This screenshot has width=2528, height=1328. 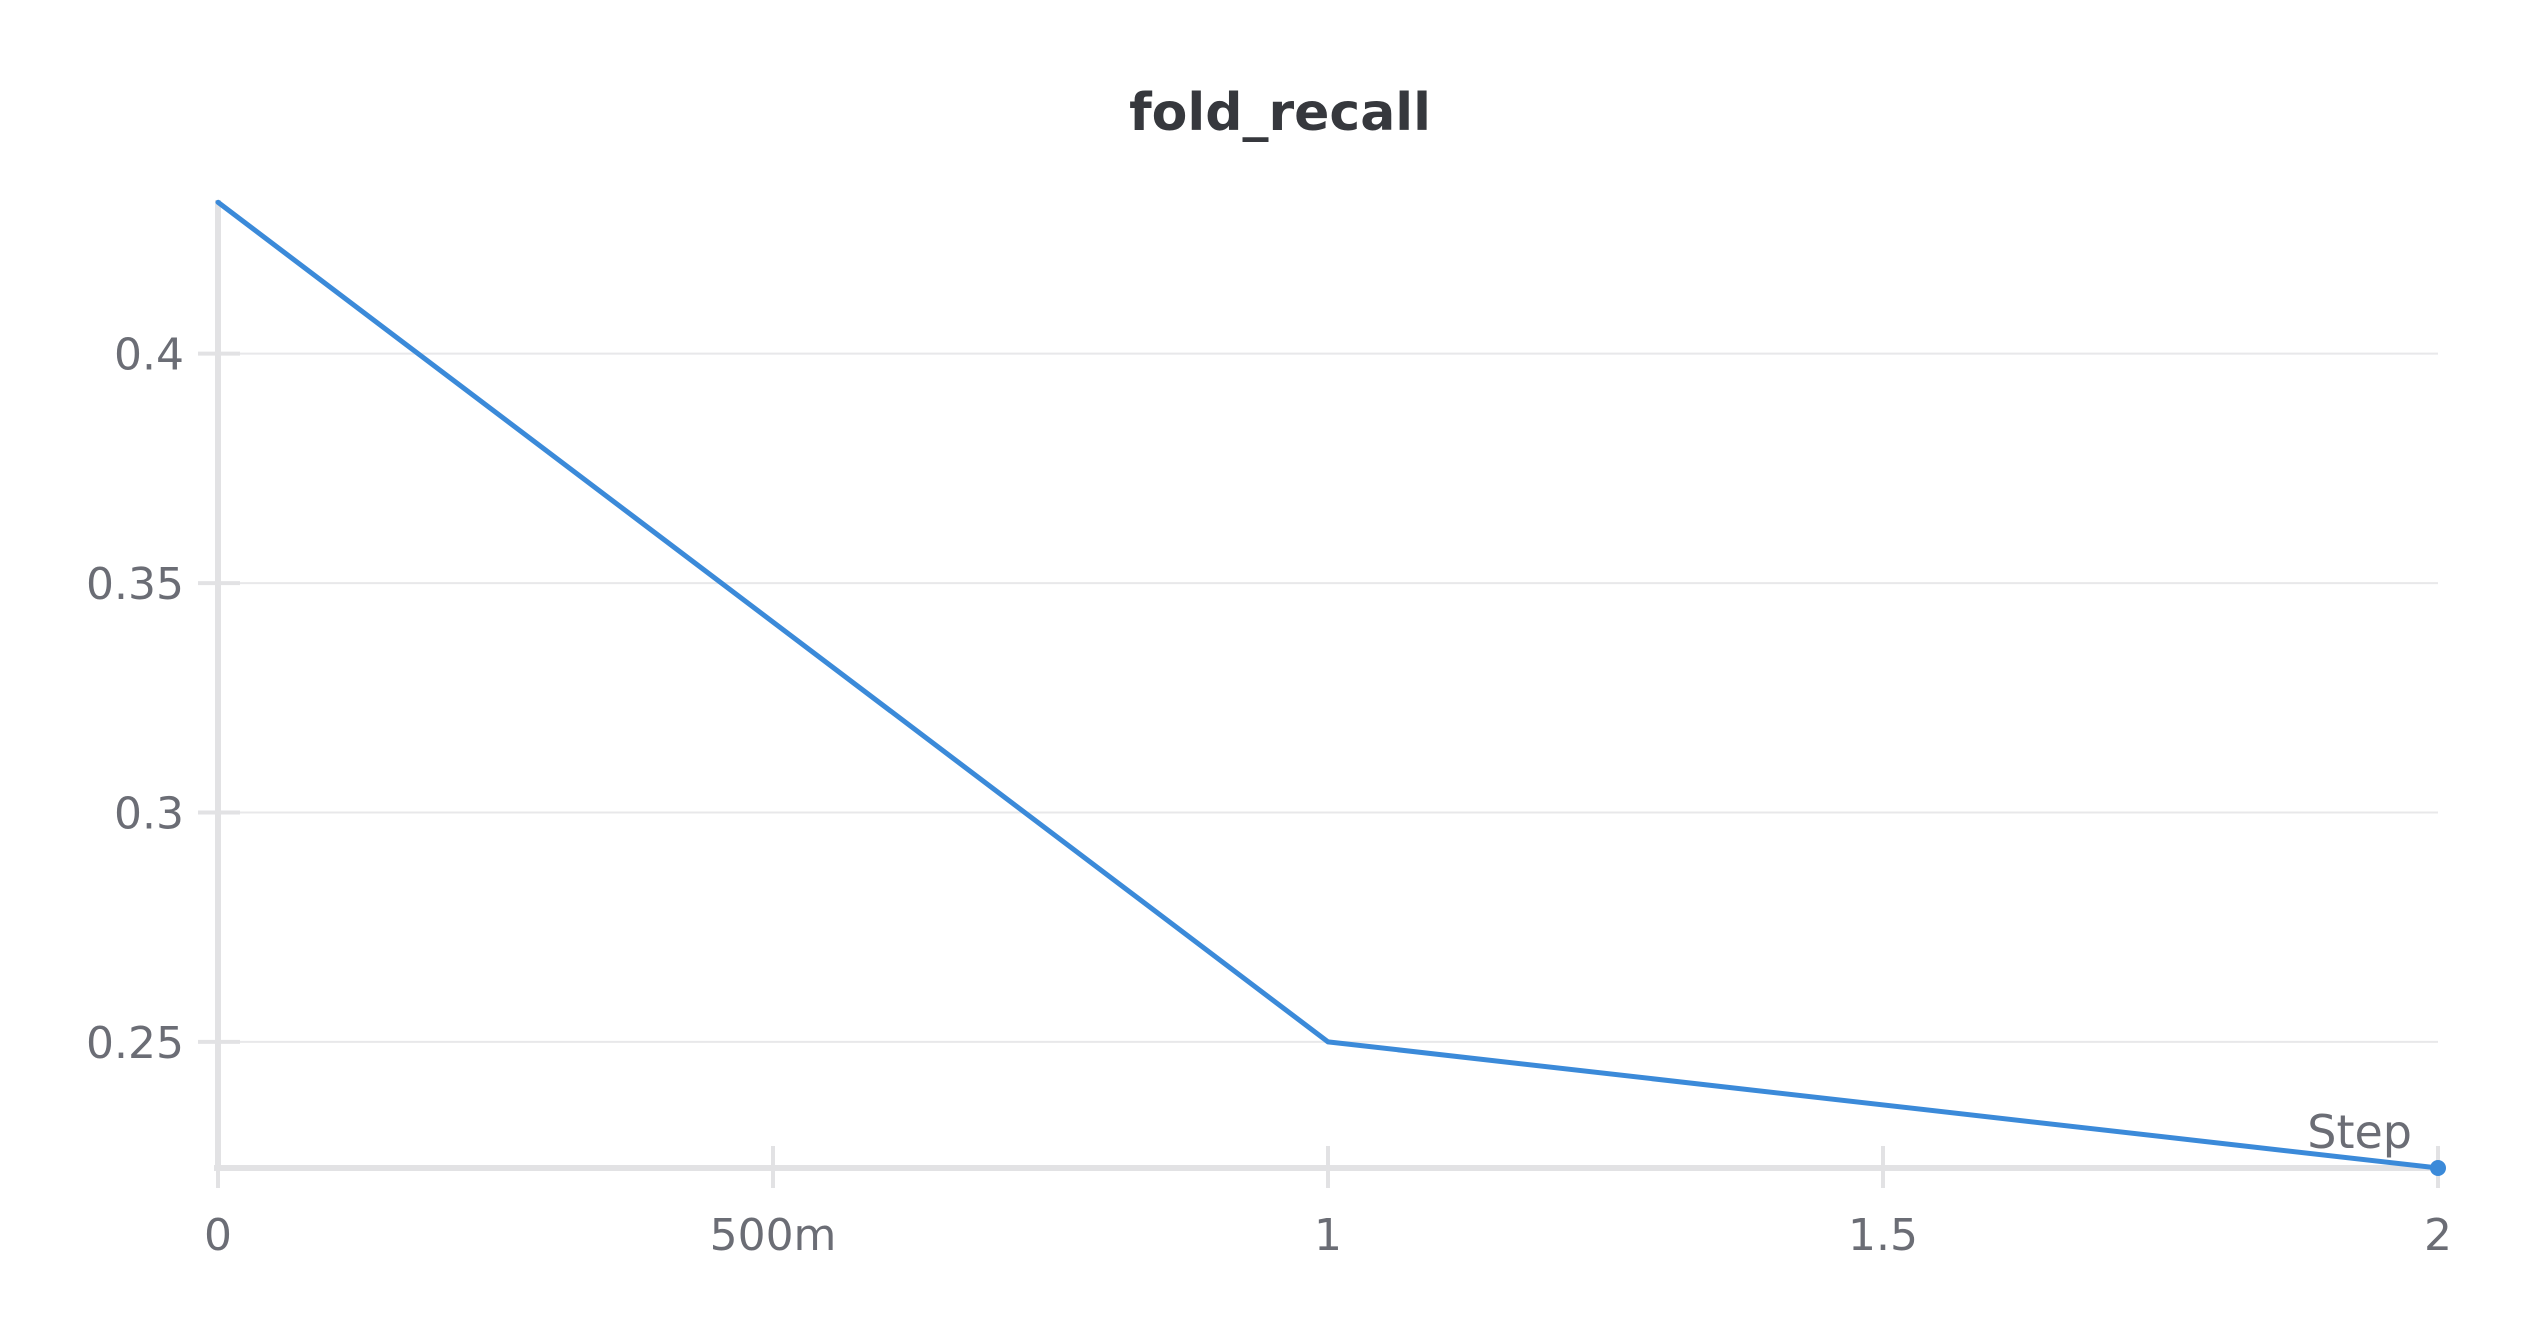 What do you see at coordinates (1280, 113) in the screenshot?
I see `chart-title: fold_recall` at bounding box center [1280, 113].